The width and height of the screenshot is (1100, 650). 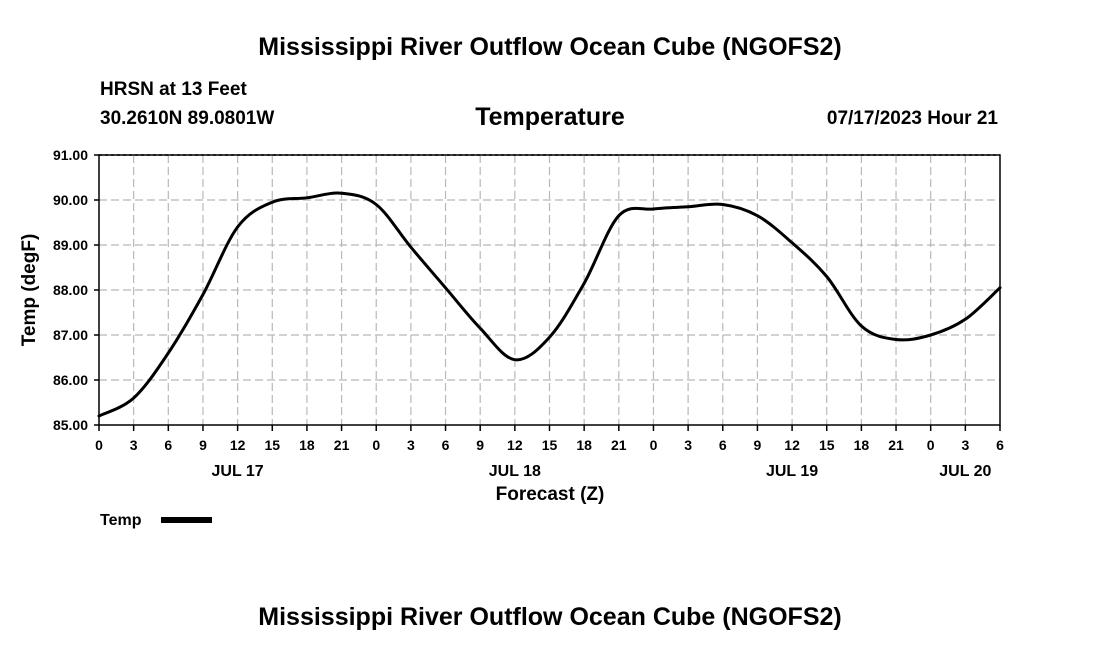 I want to click on date-label: JUL 19, so click(x=792, y=471).